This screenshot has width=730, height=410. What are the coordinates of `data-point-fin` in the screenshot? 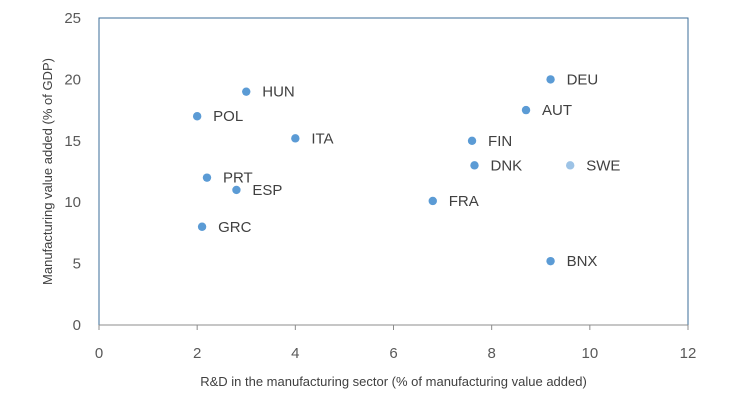 It's located at (472, 140).